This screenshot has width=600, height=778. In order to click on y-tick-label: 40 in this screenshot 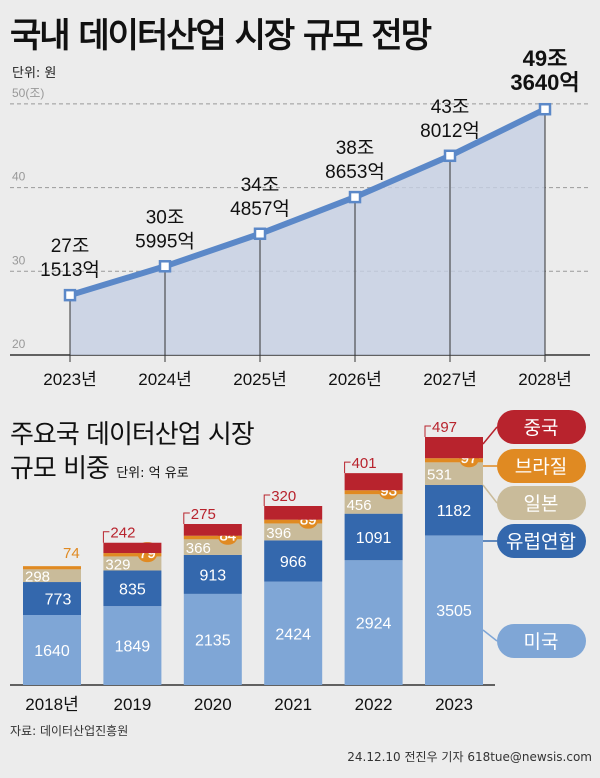, I will do `click(19, 177)`.